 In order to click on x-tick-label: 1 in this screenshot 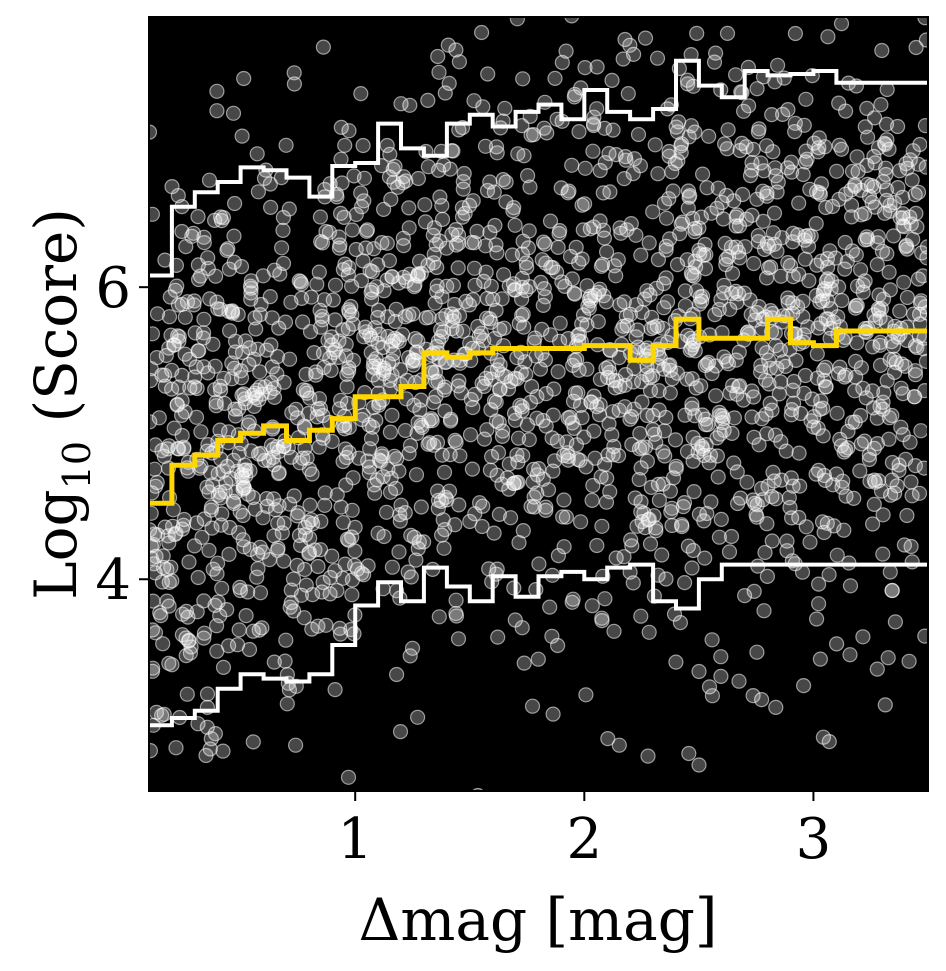, I will do `click(355, 839)`.